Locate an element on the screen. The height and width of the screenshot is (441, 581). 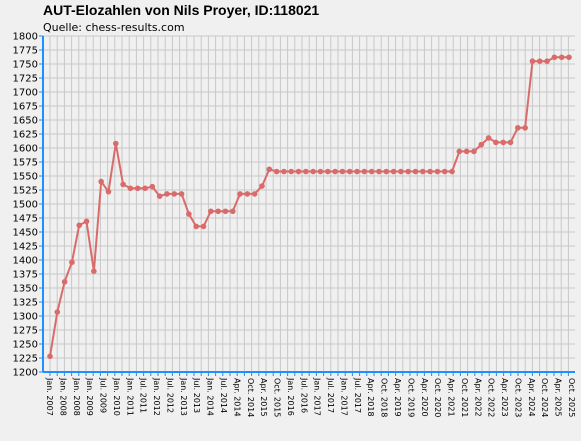
x-tick-label: Jul. 2011 is located at coordinates (143, 395).